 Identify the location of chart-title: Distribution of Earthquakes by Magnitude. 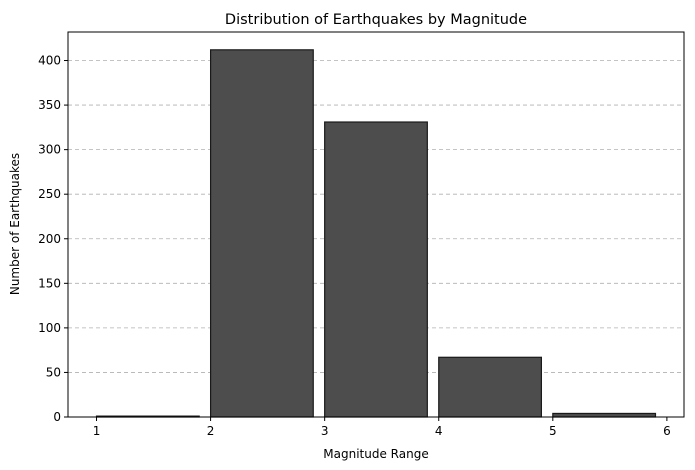
(376, 20).